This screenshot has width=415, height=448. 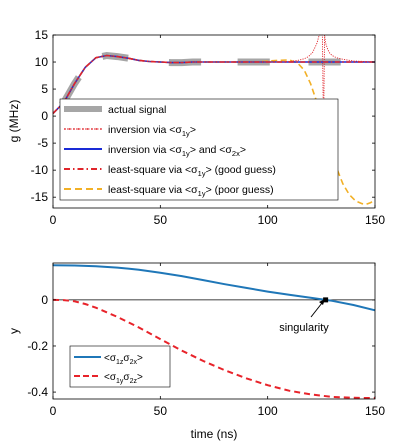 I want to click on legend-swatch-inversion-s1y-dots, so click(x=83, y=129).